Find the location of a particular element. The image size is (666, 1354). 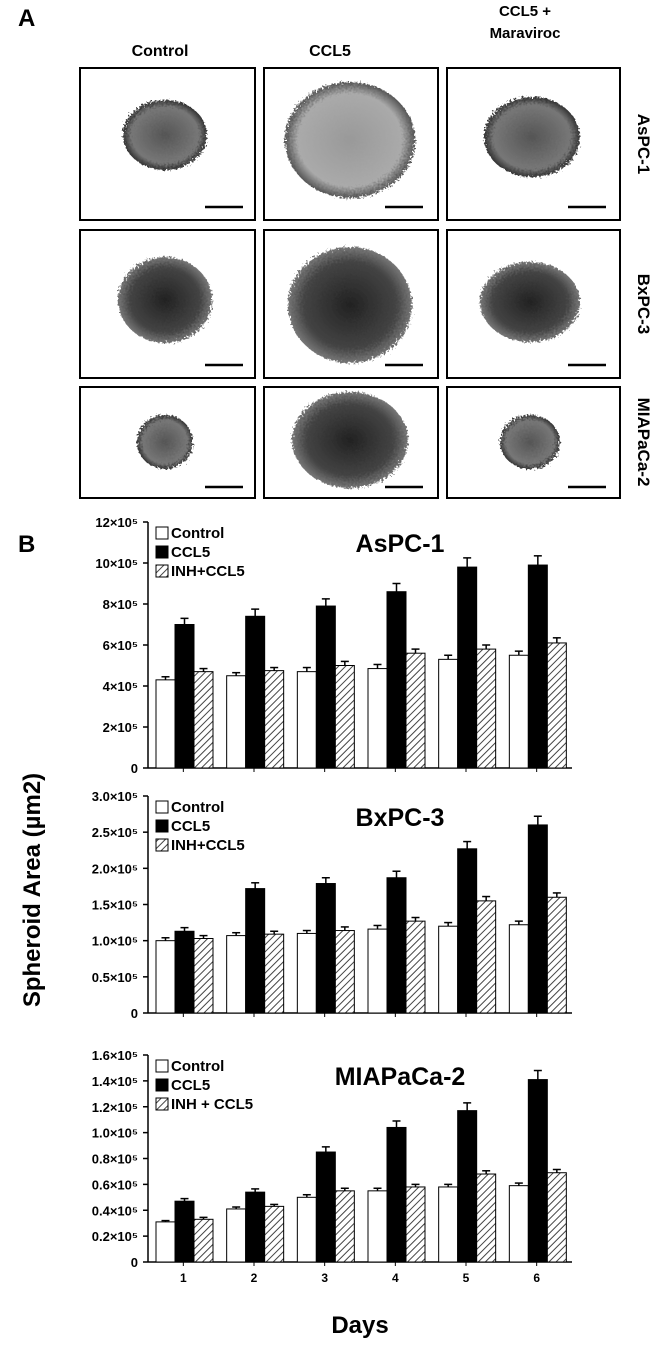

y-tick-label: 6×10⁵ is located at coordinates (120, 645).